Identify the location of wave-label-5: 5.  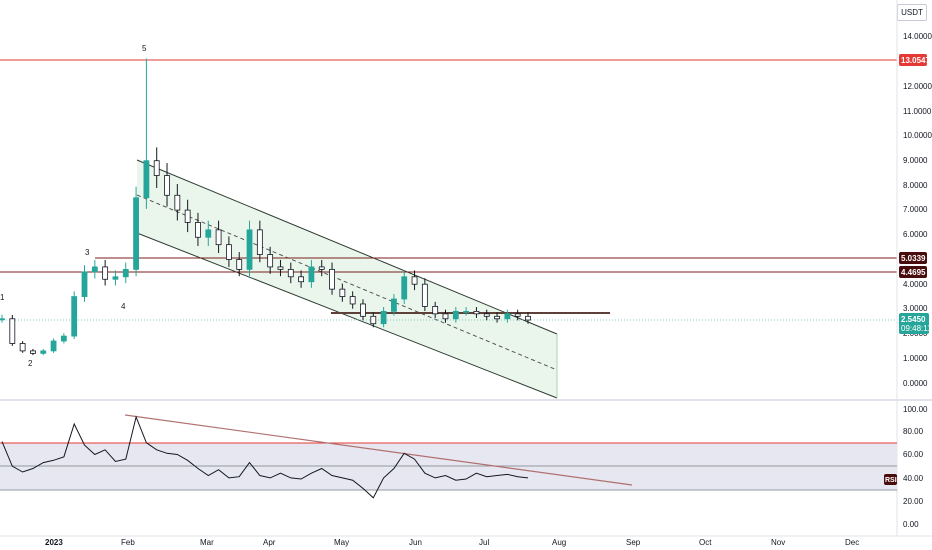
(144, 48).